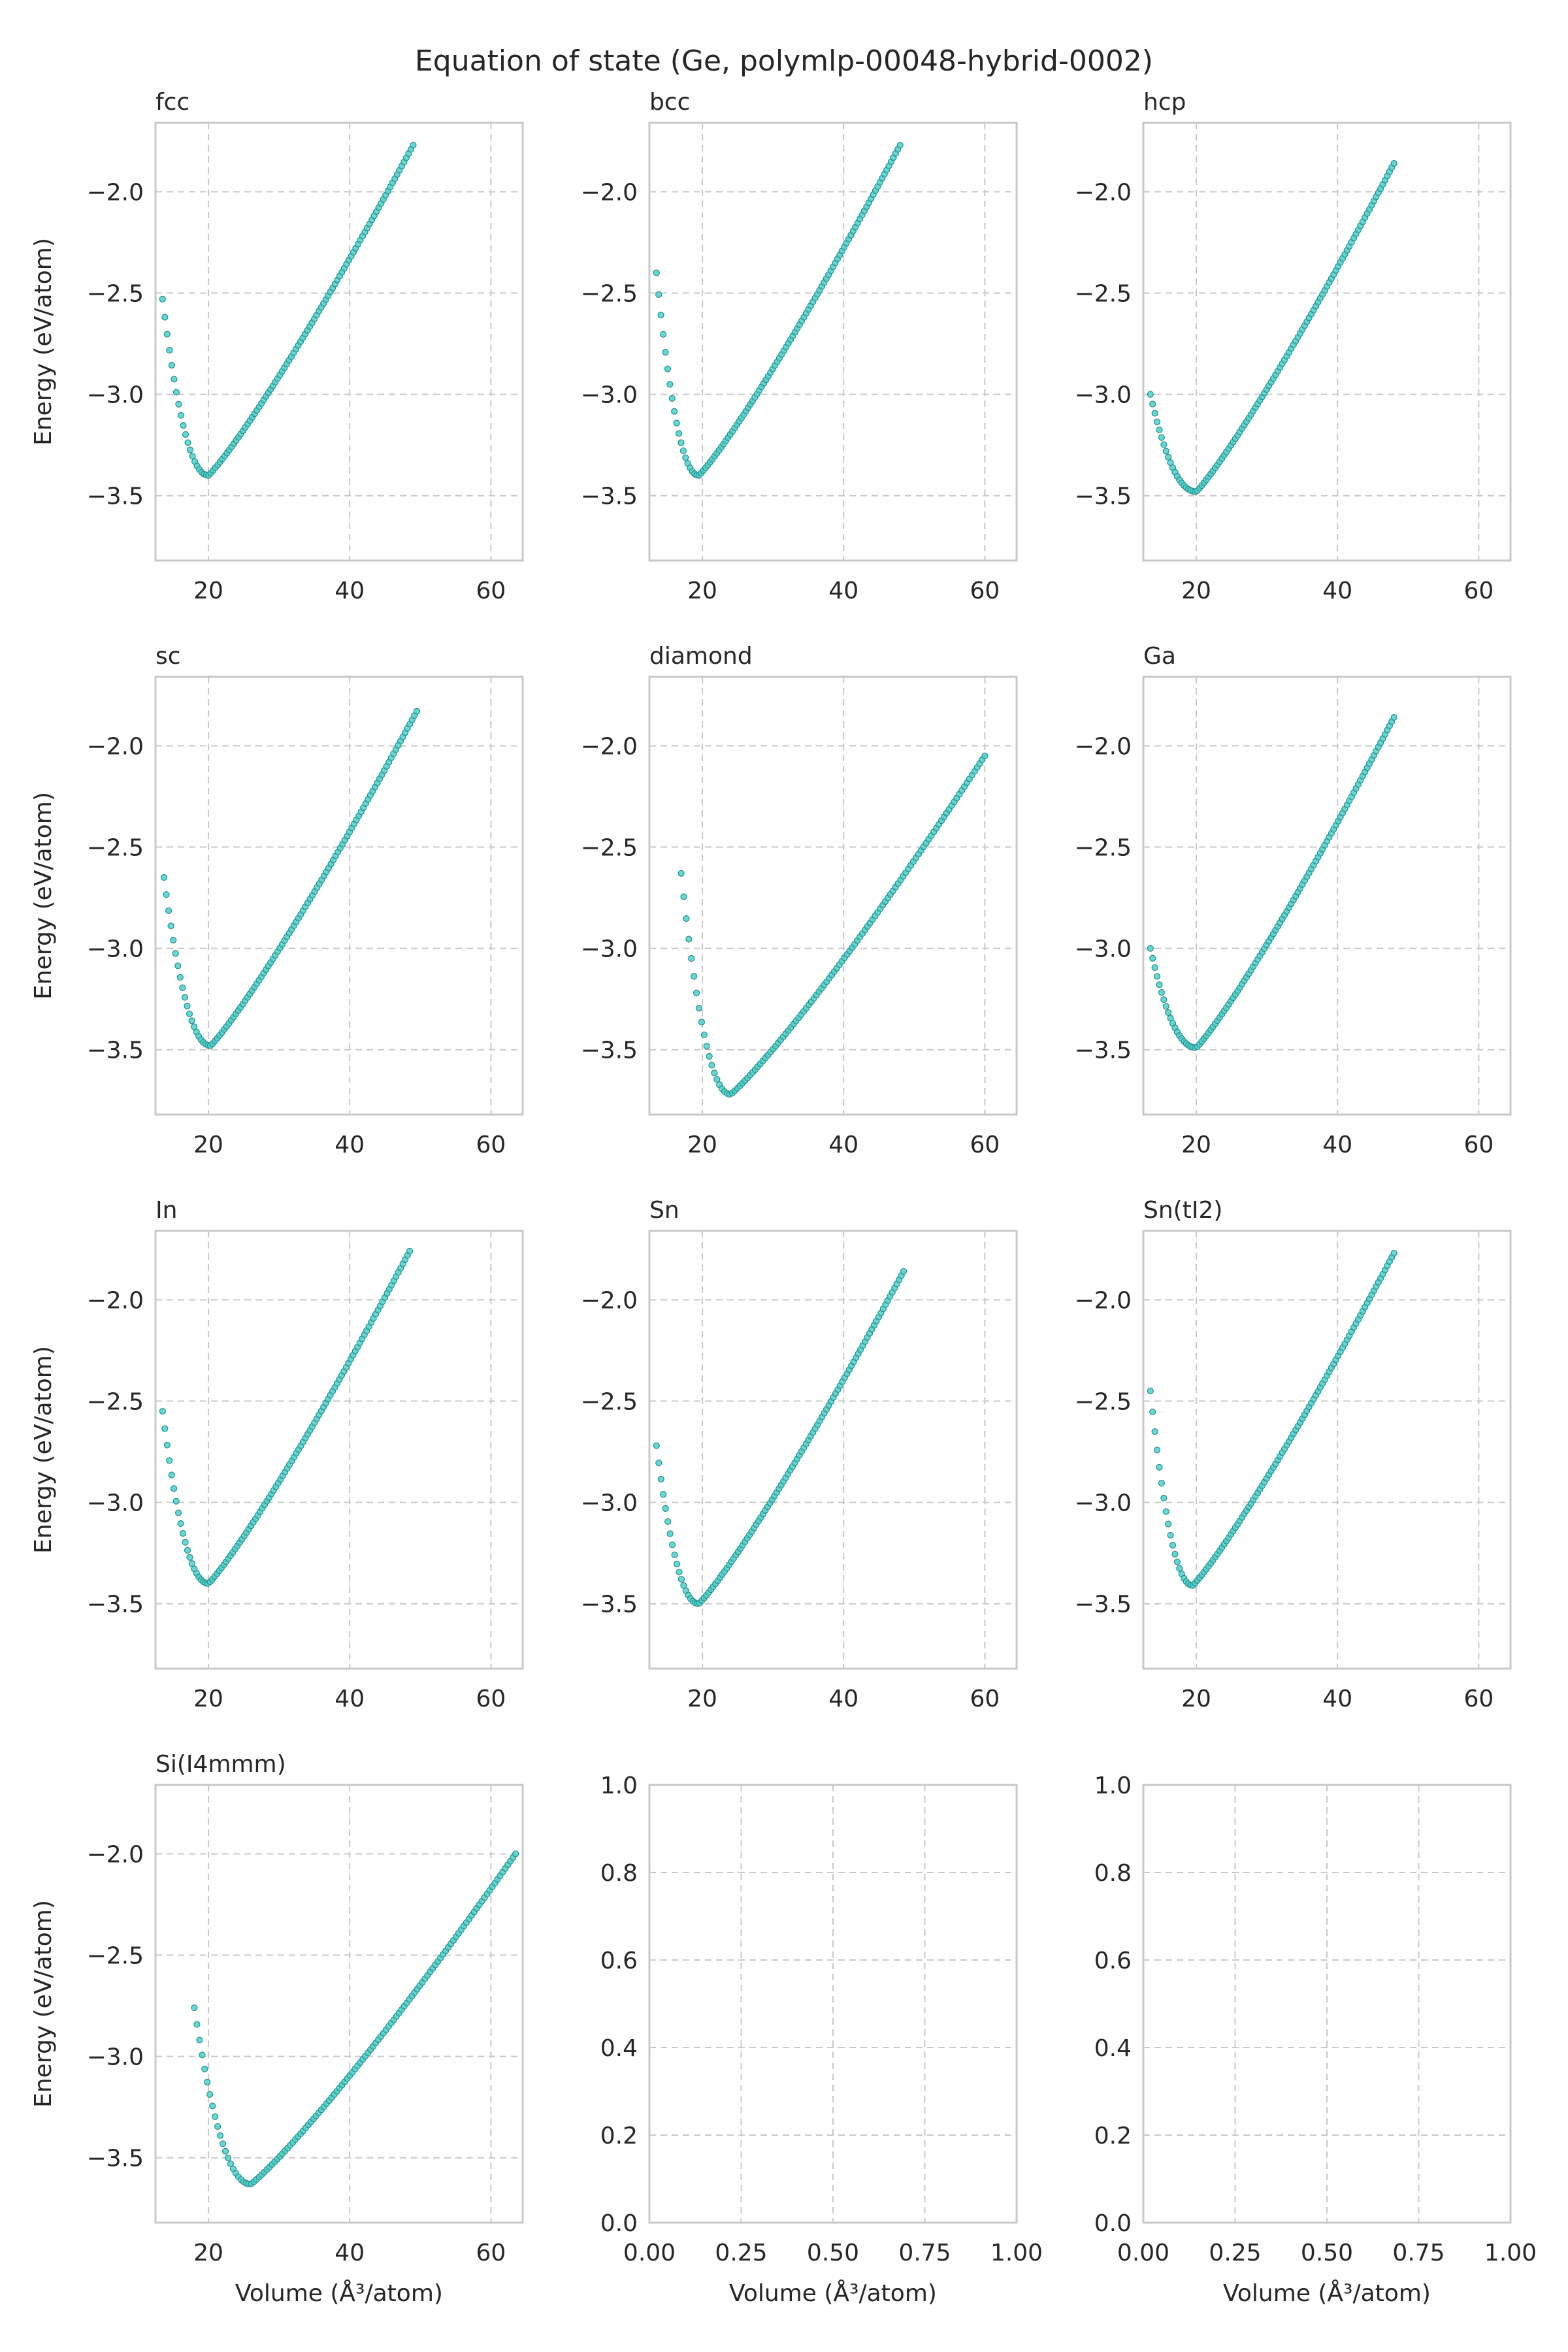  Describe the element at coordinates (649, 2253) in the screenshot. I see `x-tick-label: 0.00` at that location.